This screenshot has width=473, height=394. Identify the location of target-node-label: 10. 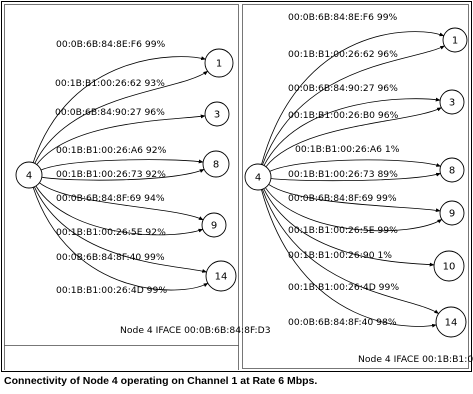
(449, 267).